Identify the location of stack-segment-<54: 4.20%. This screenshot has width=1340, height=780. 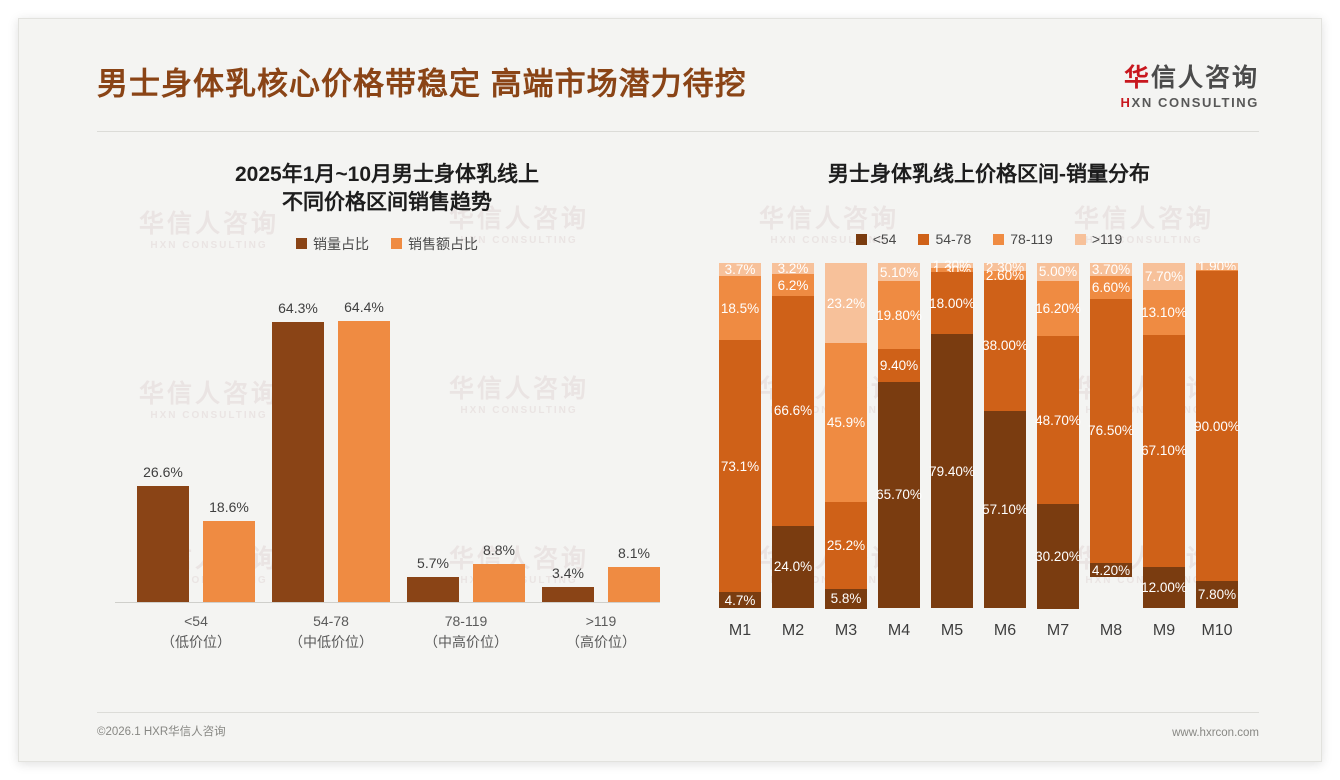
(1111, 570).